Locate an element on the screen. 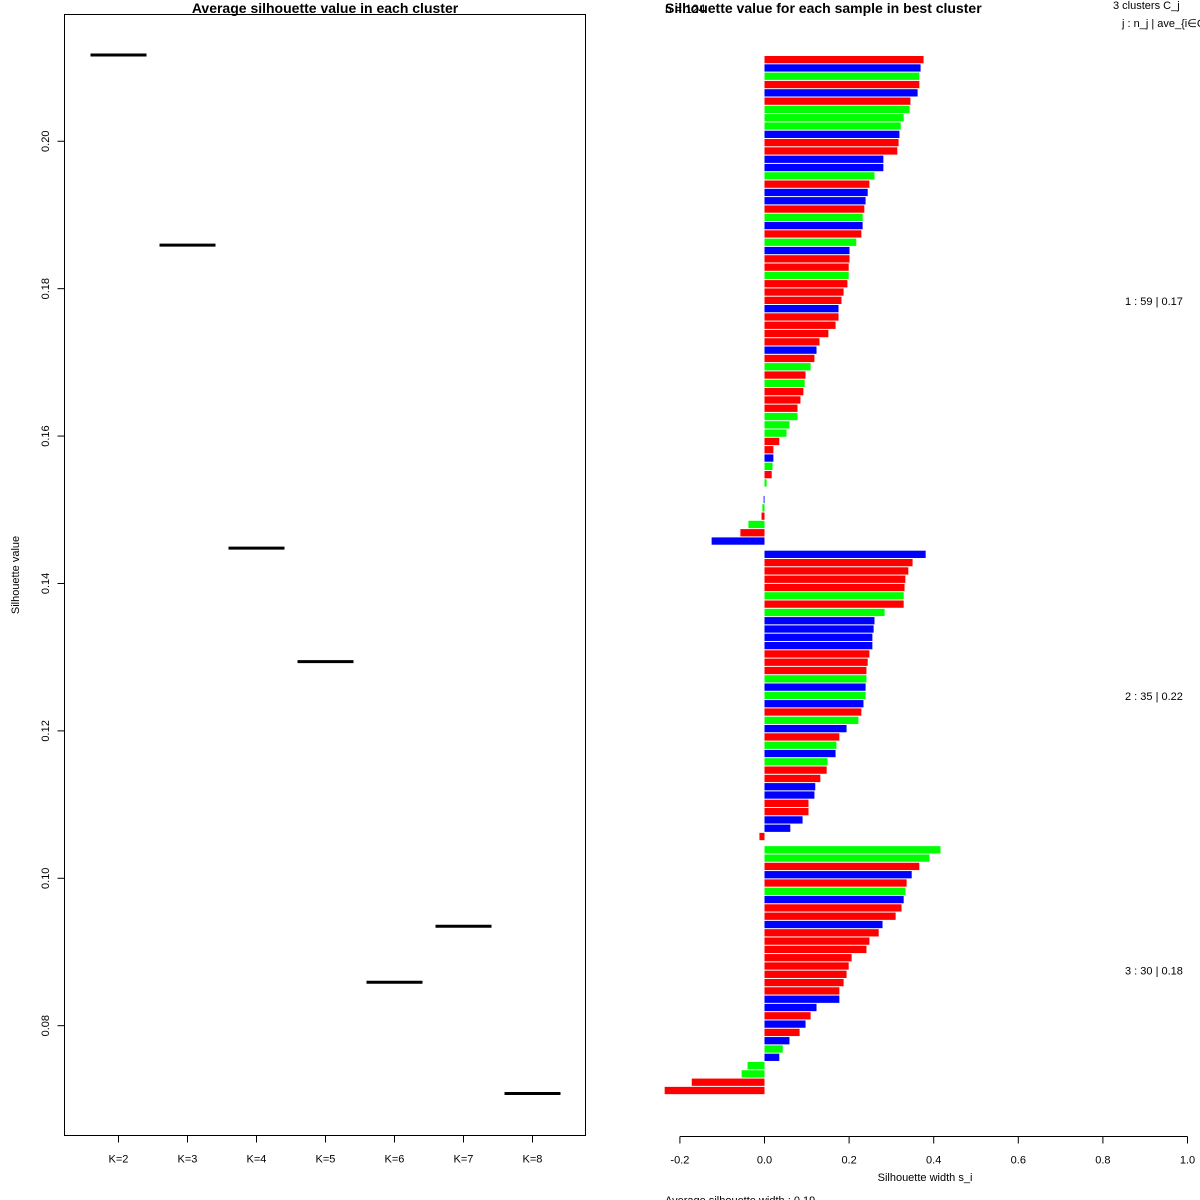 The width and height of the screenshot is (1200, 1200). left-y-tick-label: 0.10 is located at coordinates (46, 878).